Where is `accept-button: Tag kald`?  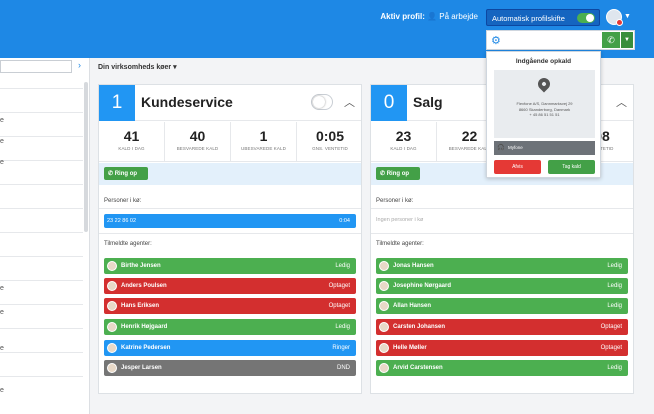 accept-button: Tag kald is located at coordinates (571, 167).